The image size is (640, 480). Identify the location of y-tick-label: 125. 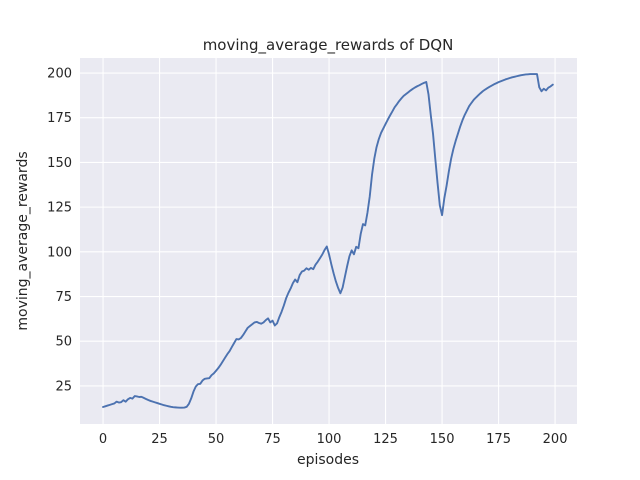
(59, 208).